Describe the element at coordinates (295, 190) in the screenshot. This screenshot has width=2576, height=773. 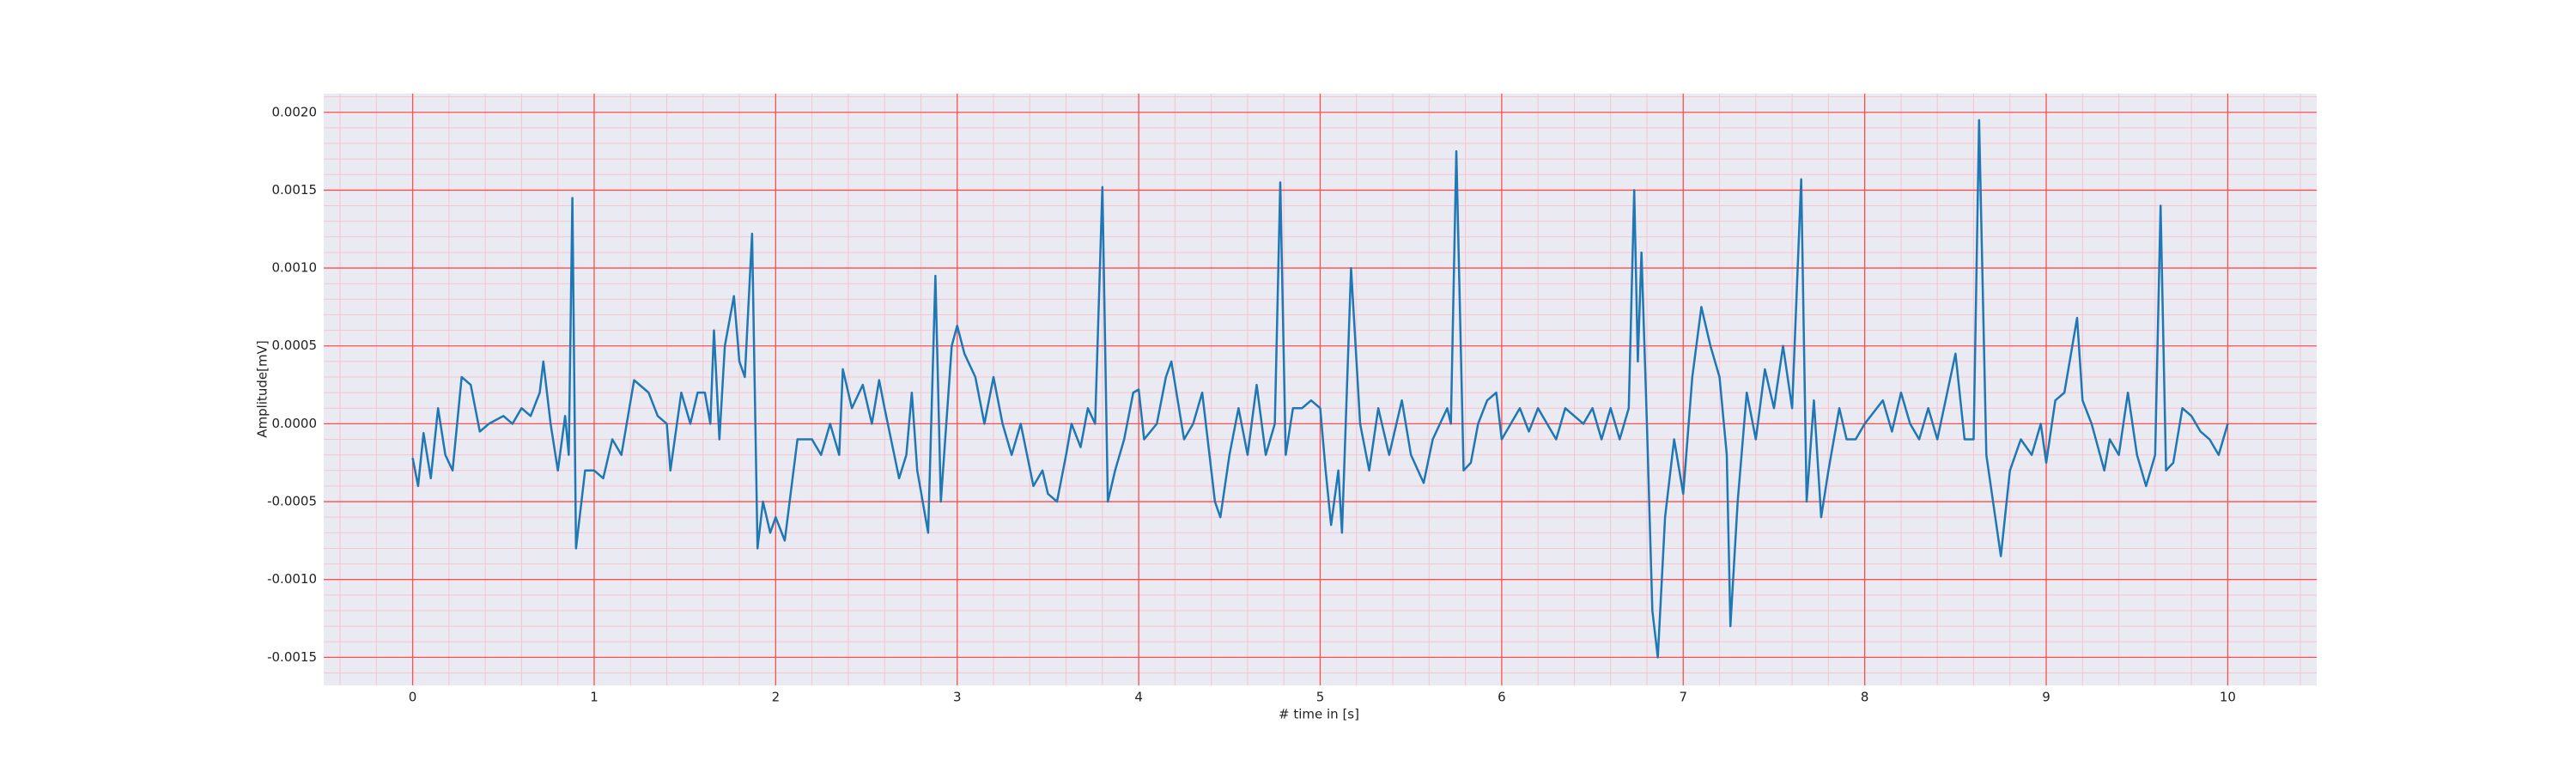
I see `y-tick-label: 0.0015` at that location.